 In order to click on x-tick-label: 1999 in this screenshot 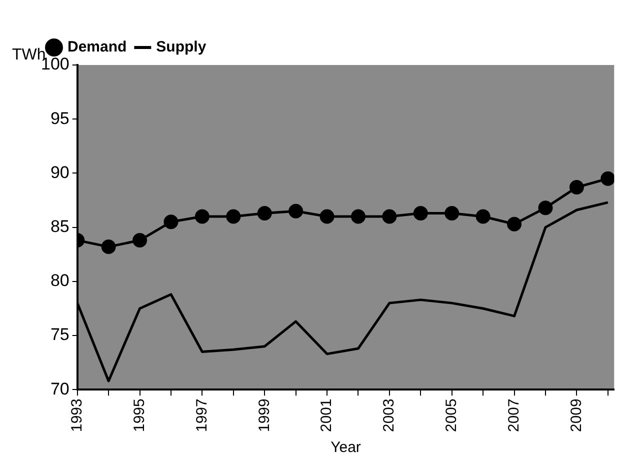, I will do `click(264, 415)`.